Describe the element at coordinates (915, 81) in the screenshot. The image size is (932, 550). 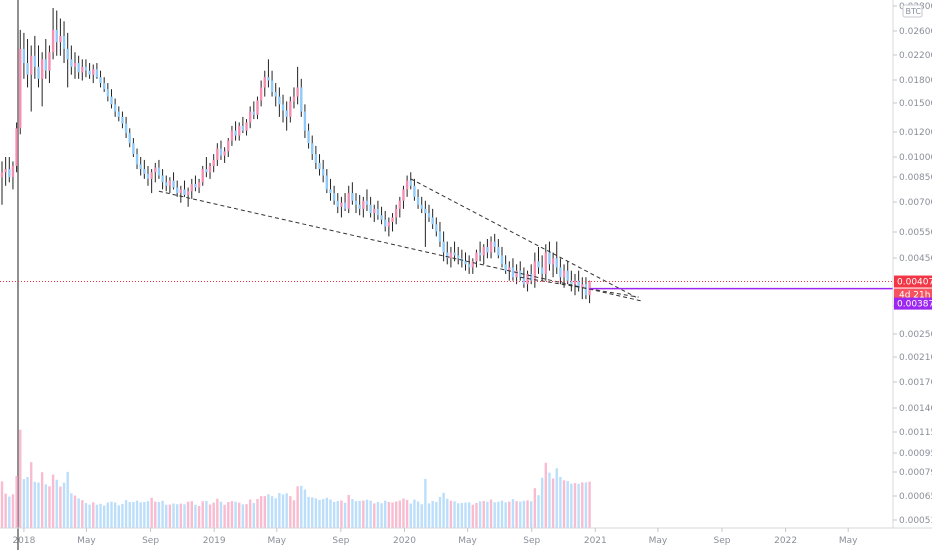
I see `y-tick-label: 0.018000` at that location.